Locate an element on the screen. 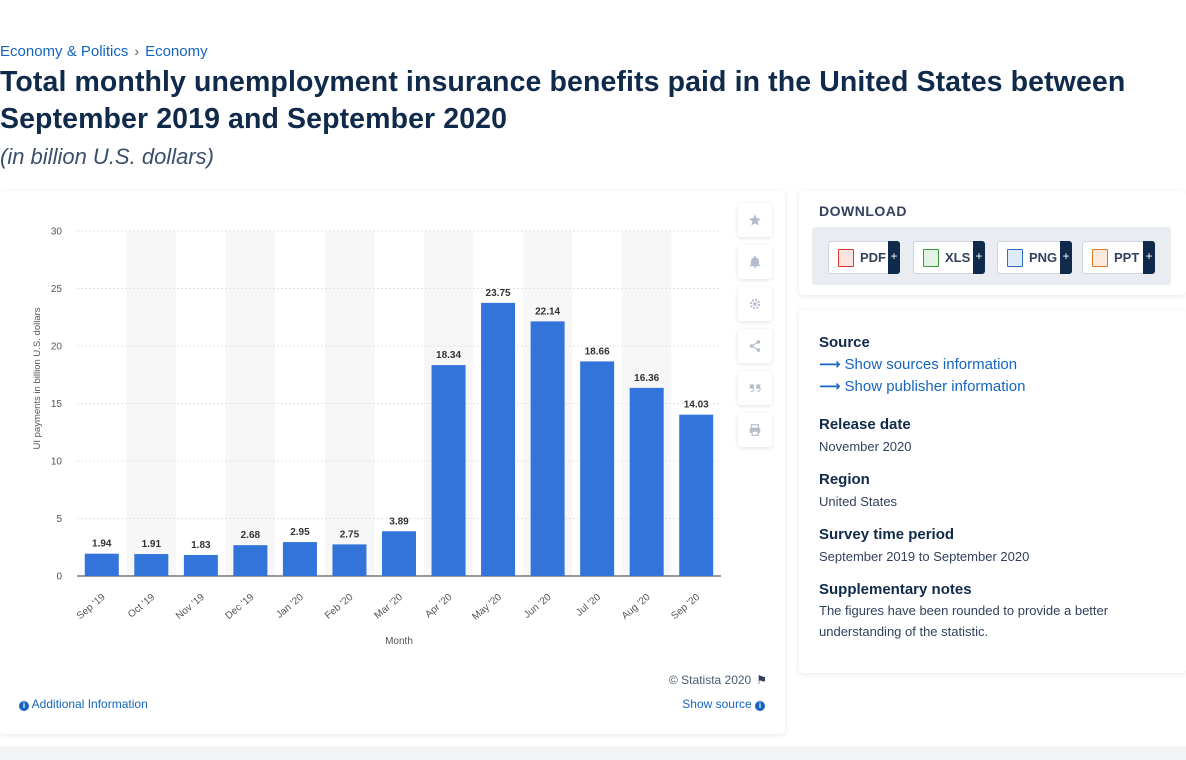 The image size is (1186, 760). x-tick-label: May '20 is located at coordinates (487, 607).